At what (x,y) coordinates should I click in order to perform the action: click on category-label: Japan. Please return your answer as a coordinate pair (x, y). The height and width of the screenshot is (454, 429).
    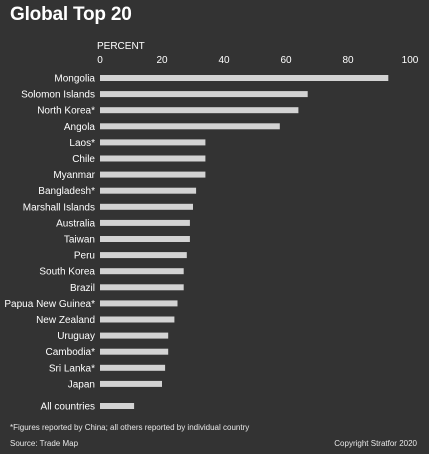
    Looking at the image, I should click on (81, 384).